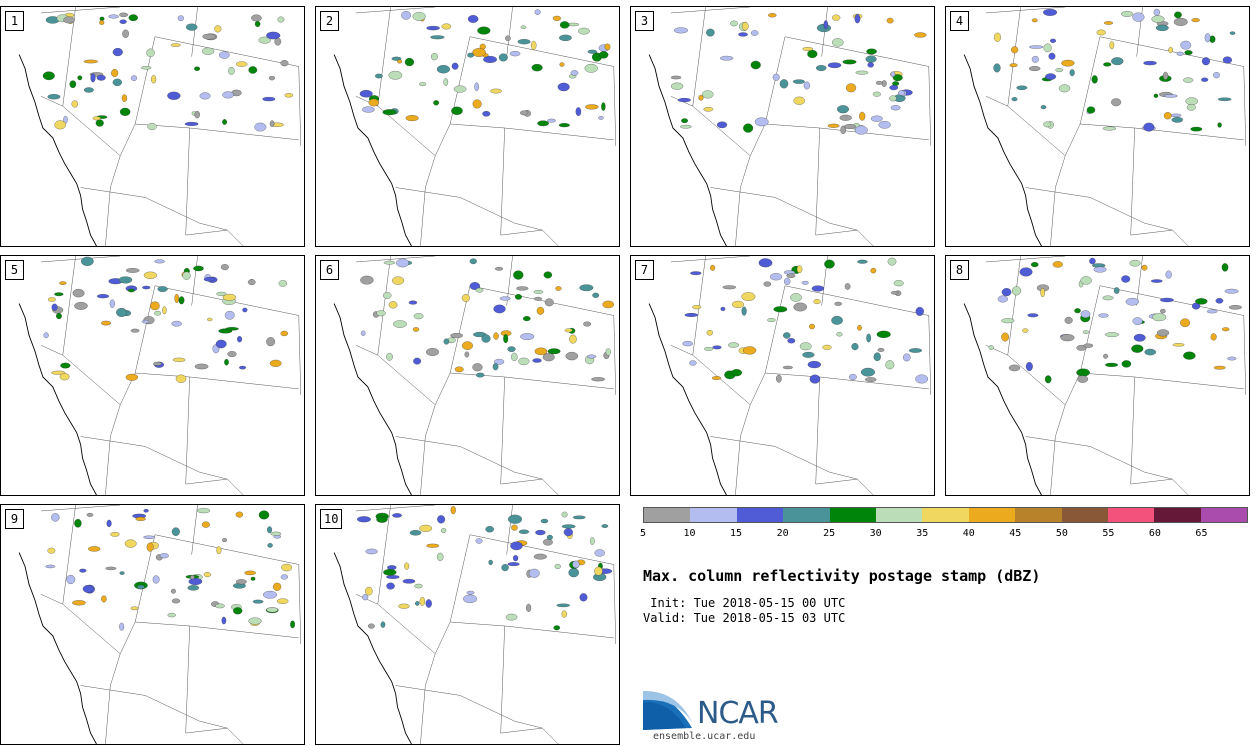  I want to click on ensemble-url: ensemble.ucar.edu, so click(704, 736).